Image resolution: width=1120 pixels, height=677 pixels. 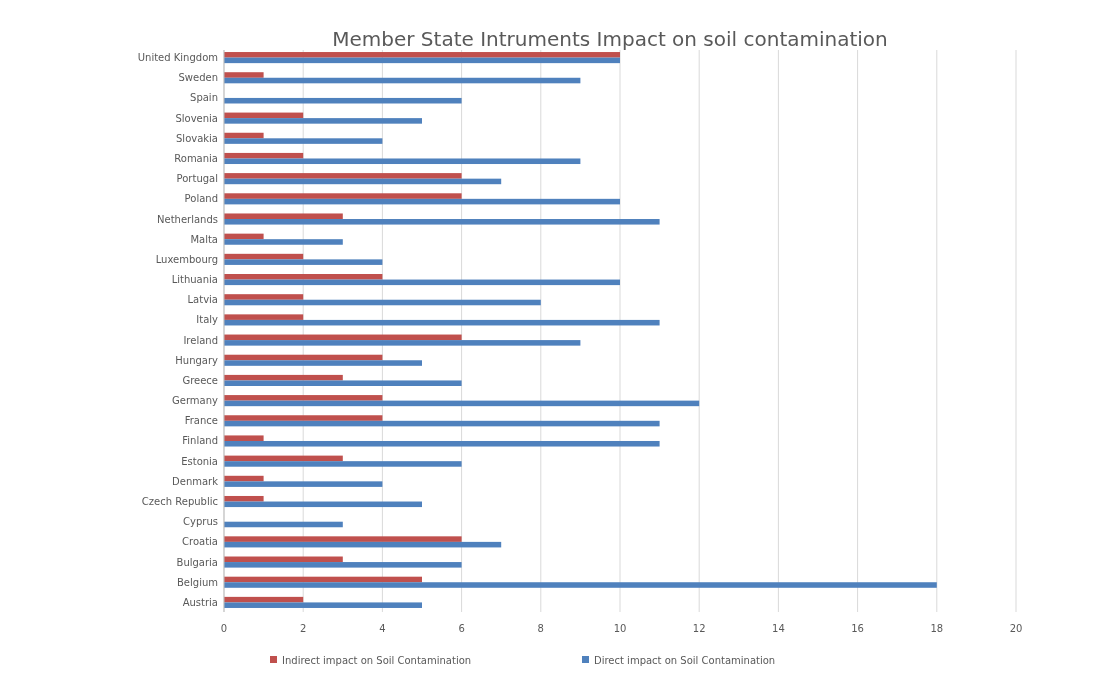 What do you see at coordinates (202, 300) in the screenshot?
I see `y-tick-label: Latvia` at bounding box center [202, 300].